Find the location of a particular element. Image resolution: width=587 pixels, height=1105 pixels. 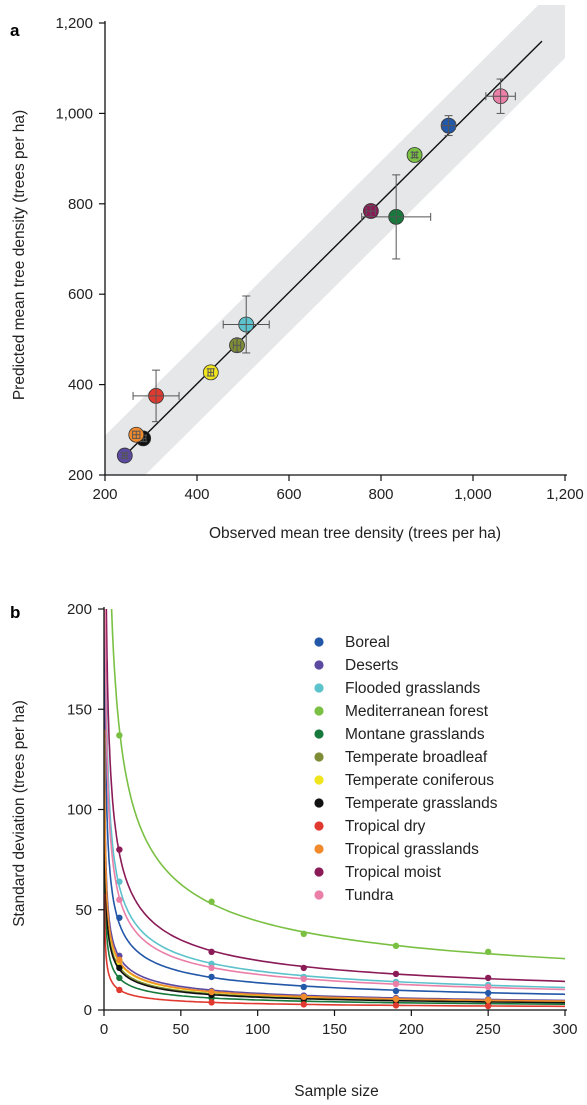

legend-item-mediterranean-forest: Mediterranean forest is located at coordinates (401, 711).